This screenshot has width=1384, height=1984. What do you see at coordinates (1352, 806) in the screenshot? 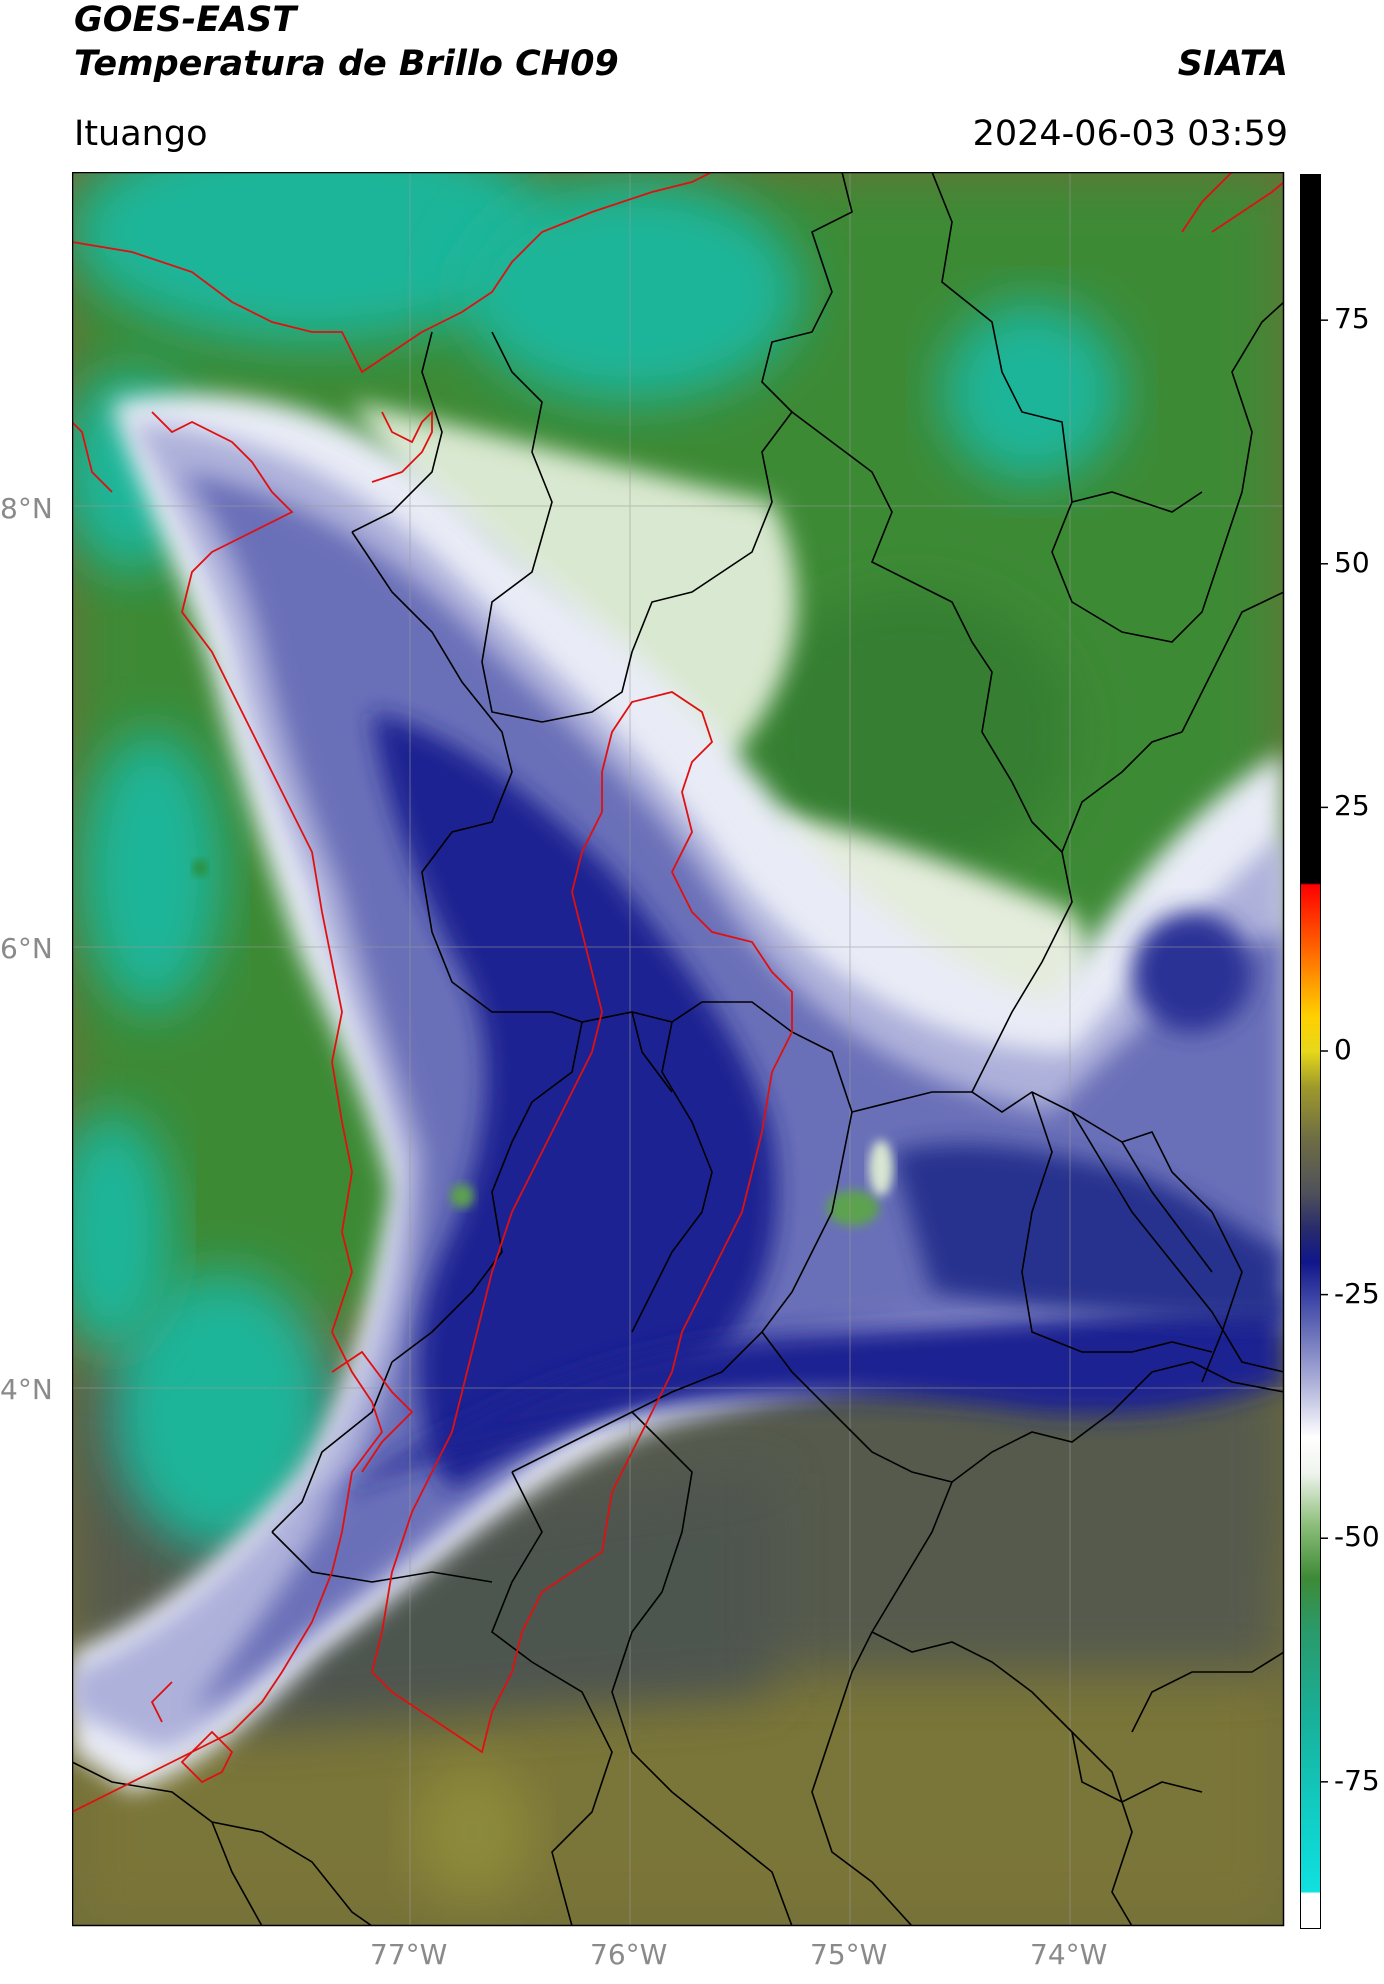
I see `colorbar-tick-label: 25` at bounding box center [1352, 806].